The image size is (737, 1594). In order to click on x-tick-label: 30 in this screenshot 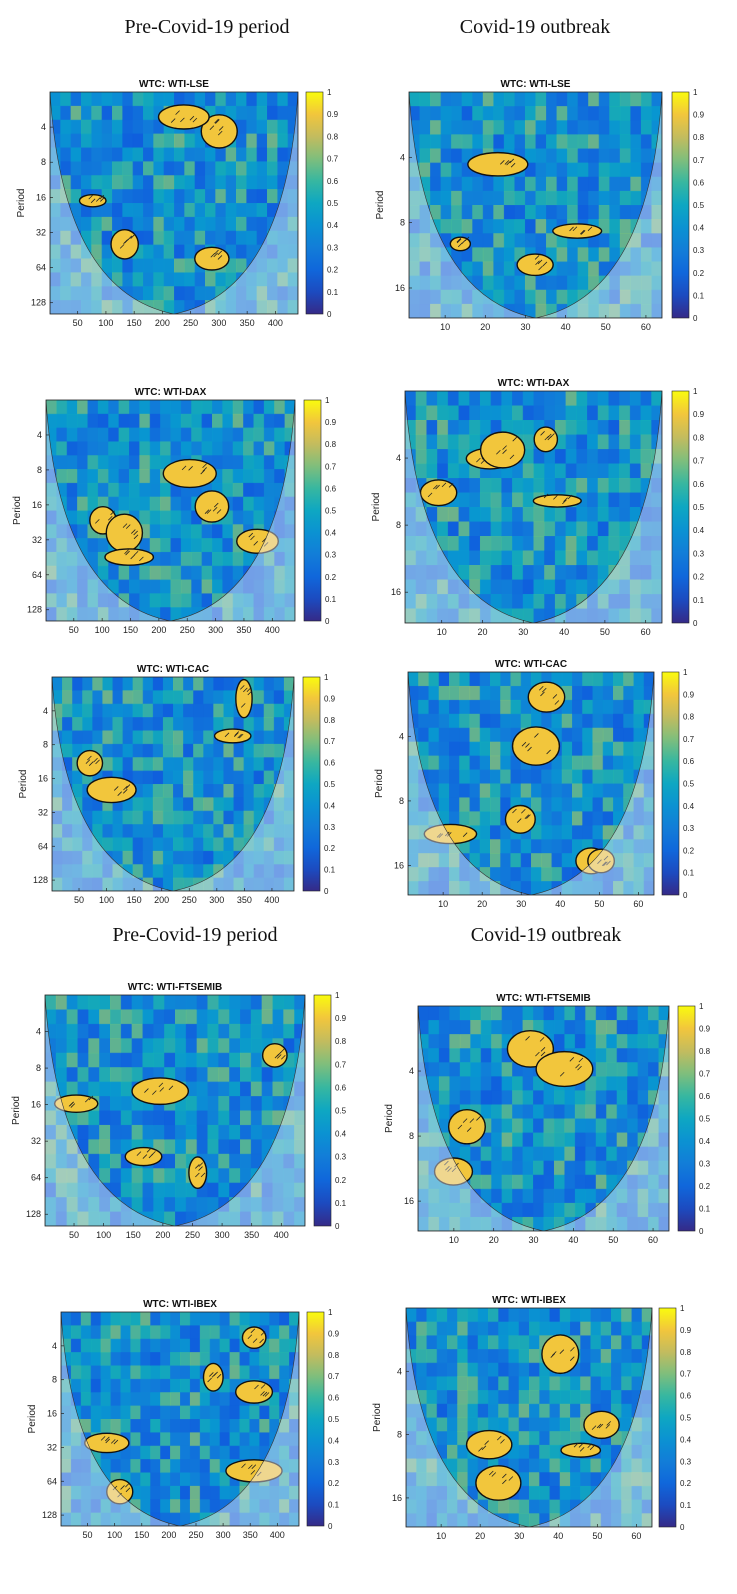, I will do `click(519, 1536)`.